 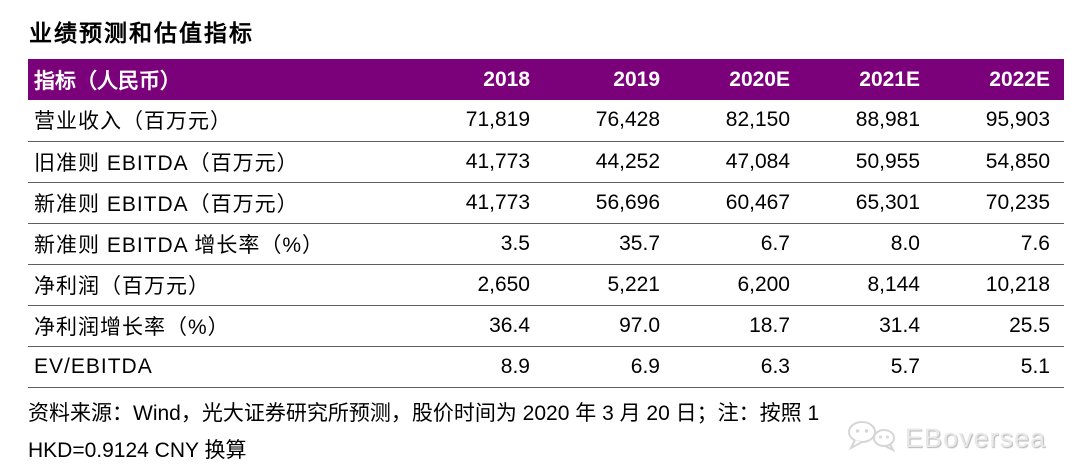 What do you see at coordinates (479, 121) in the screenshot?
I see `value-cell: 71,819` at bounding box center [479, 121].